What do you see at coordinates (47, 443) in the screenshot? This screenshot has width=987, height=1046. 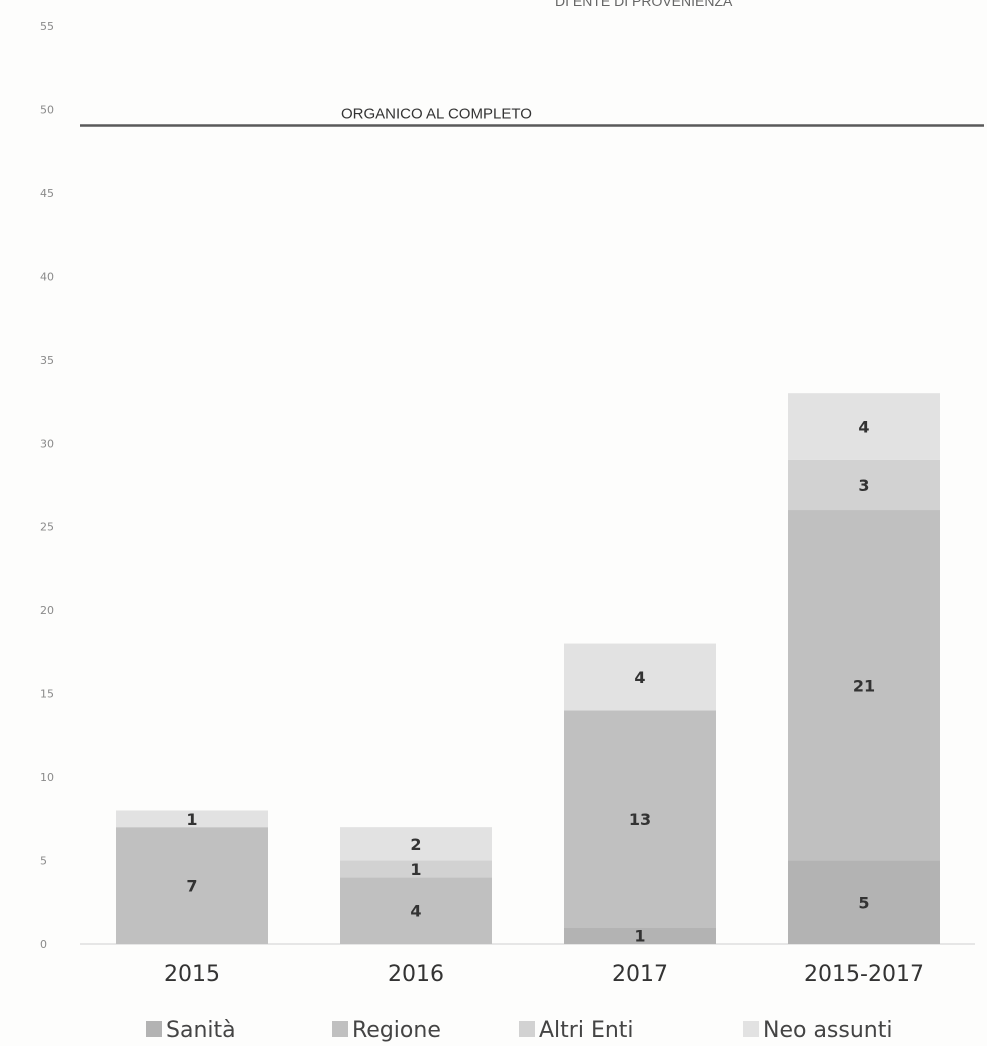 I see `y-tick-label: 30` at bounding box center [47, 443].